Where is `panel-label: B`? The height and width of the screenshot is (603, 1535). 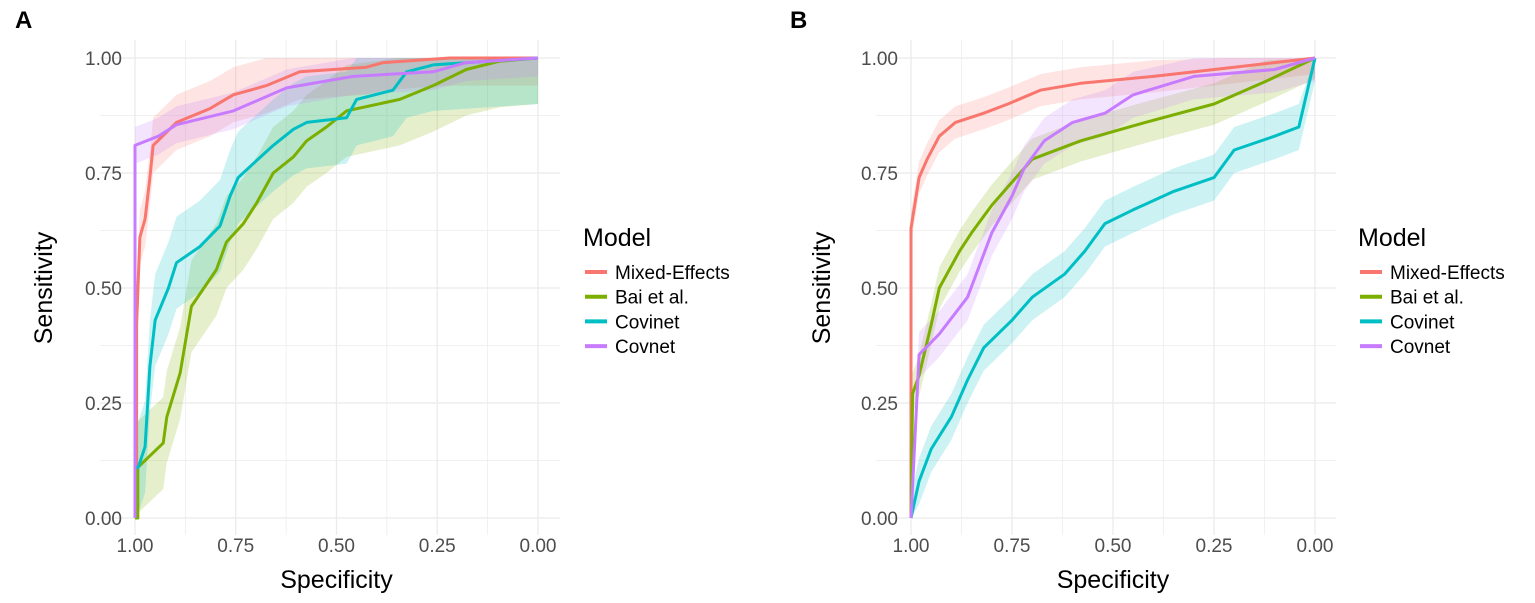 panel-label: B is located at coordinates (798, 20).